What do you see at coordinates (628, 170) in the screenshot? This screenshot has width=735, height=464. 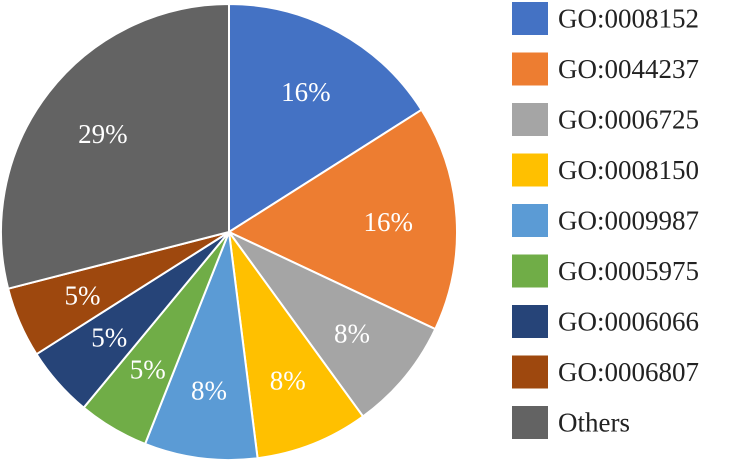 I see `legend-label-go-0008150: GO:0008150` at bounding box center [628, 170].